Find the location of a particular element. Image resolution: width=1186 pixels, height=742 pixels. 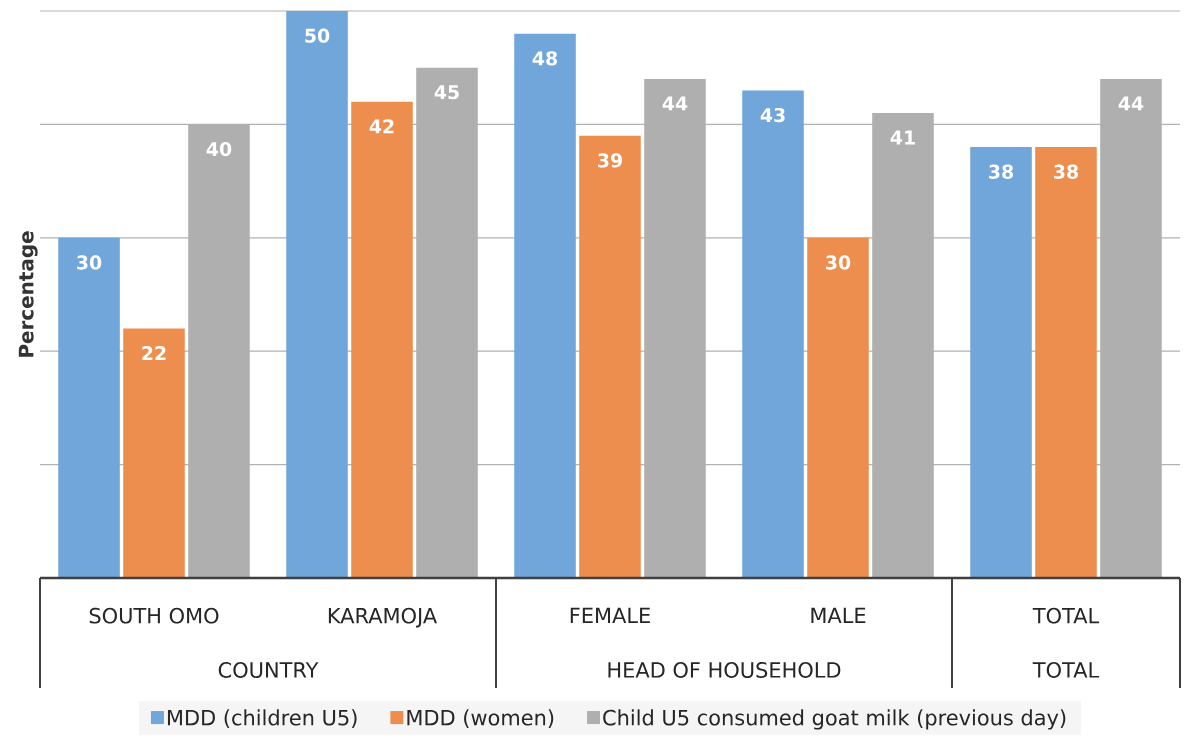

legend-label: Child U5 consumed goat milk (previous day) is located at coordinates (834, 719).